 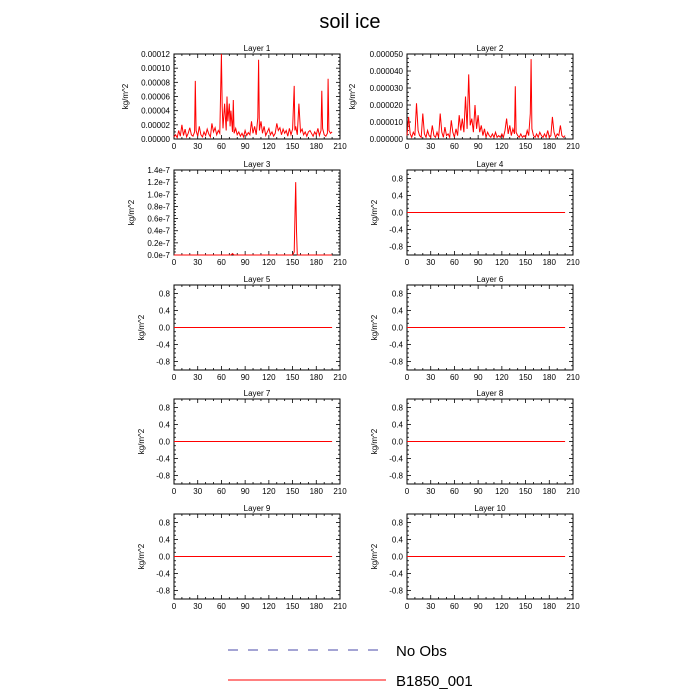 What do you see at coordinates (387, 88) in the screenshot?
I see `y-tick-label: 0.000030` at bounding box center [387, 88].